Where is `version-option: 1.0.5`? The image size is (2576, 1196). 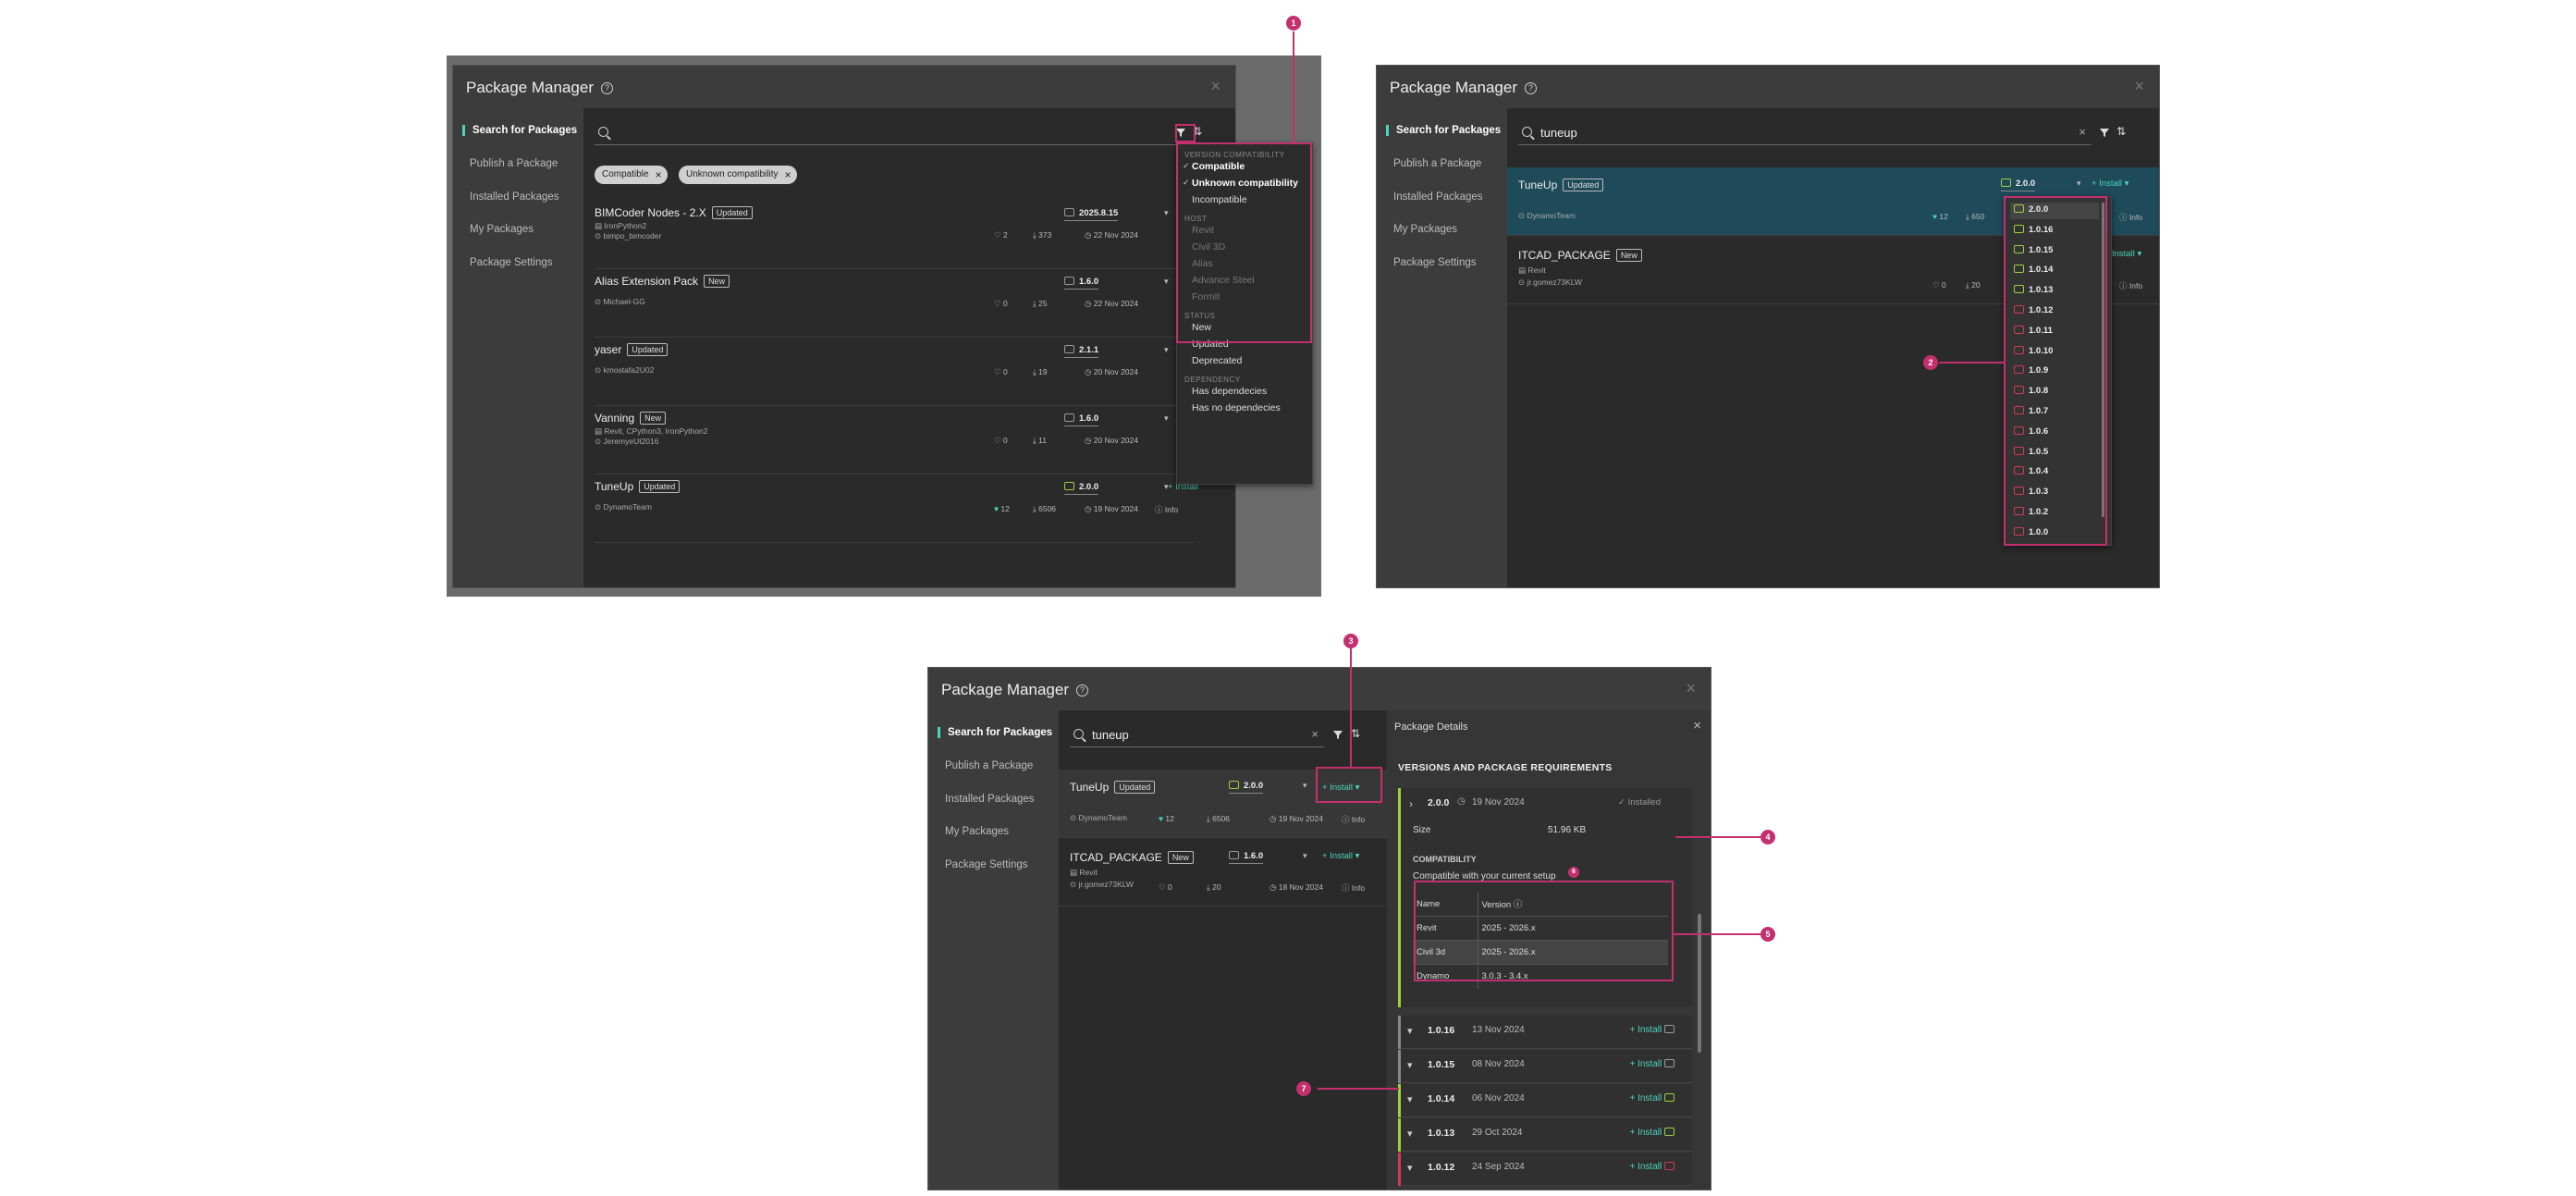
version-option: 1.0.5 is located at coordinates (2054, 453).